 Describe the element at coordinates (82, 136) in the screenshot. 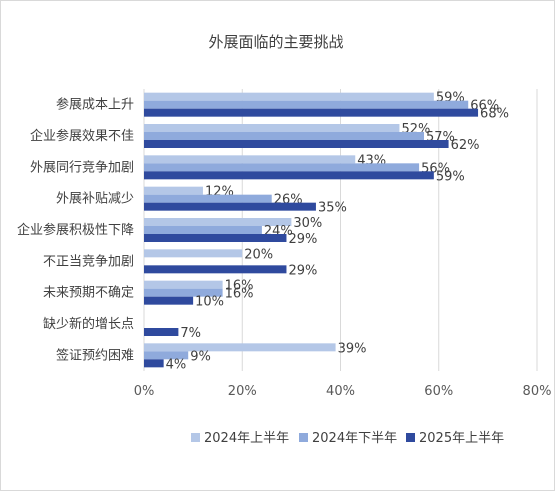

I see `category-label: 企业参展效果不佳` at that location.